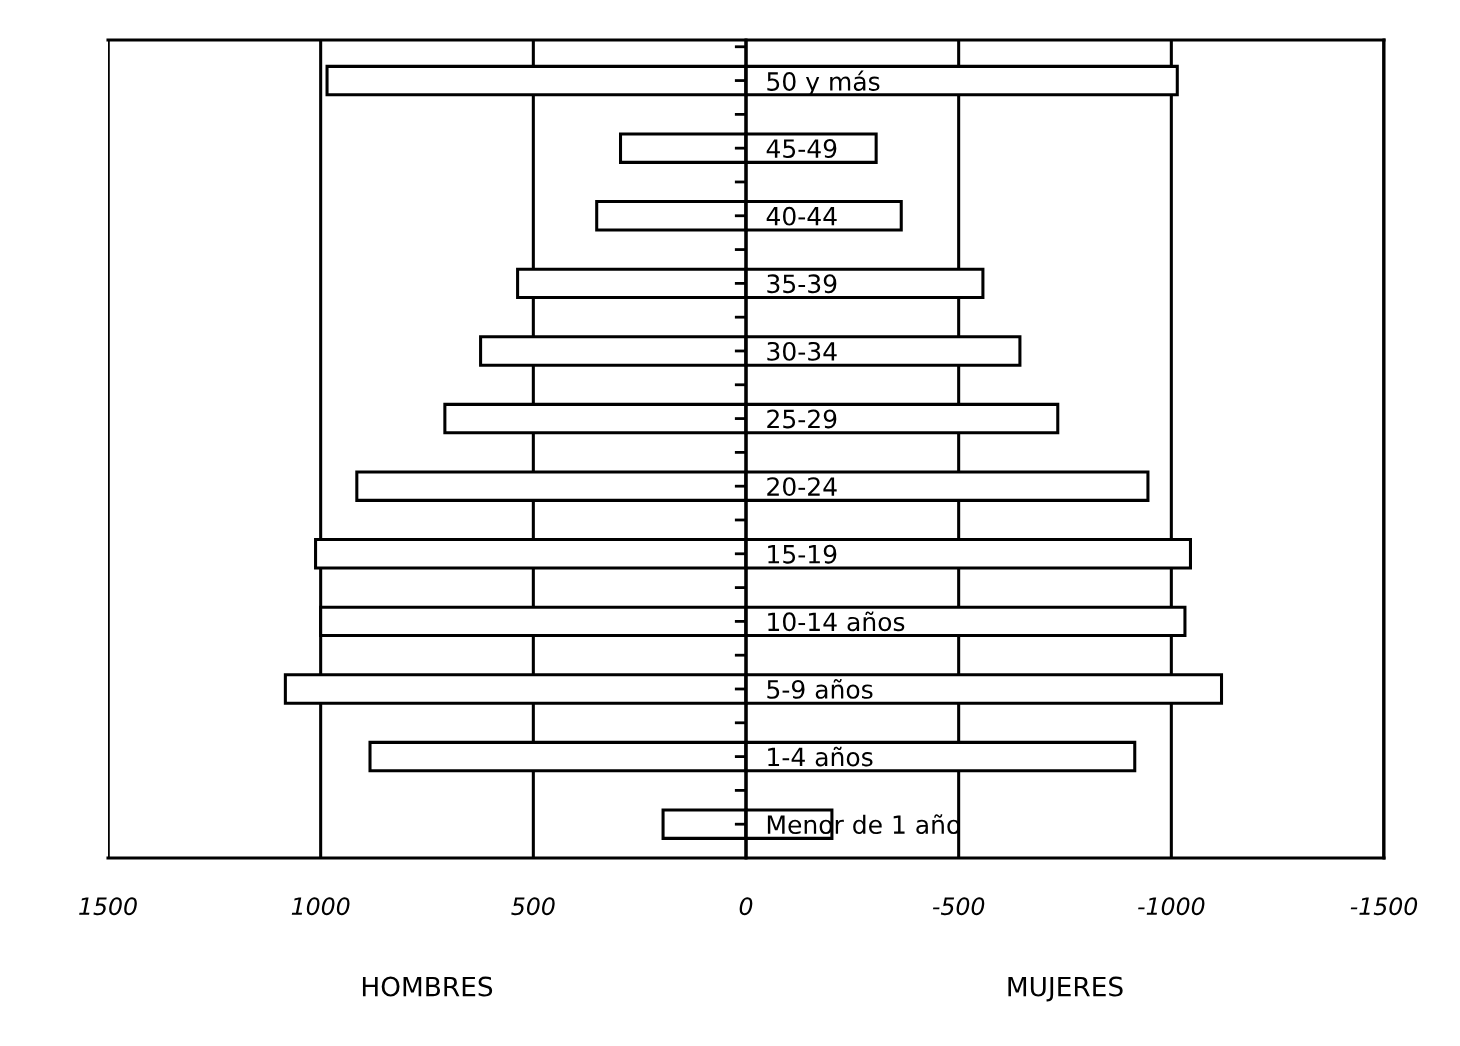 Image resolution: width=1460 pixels, height=1046 pixels. Describe the element at coordinates (820, 756) in the screenshot. I see `y-tick-label: 1-4 años` at that location.